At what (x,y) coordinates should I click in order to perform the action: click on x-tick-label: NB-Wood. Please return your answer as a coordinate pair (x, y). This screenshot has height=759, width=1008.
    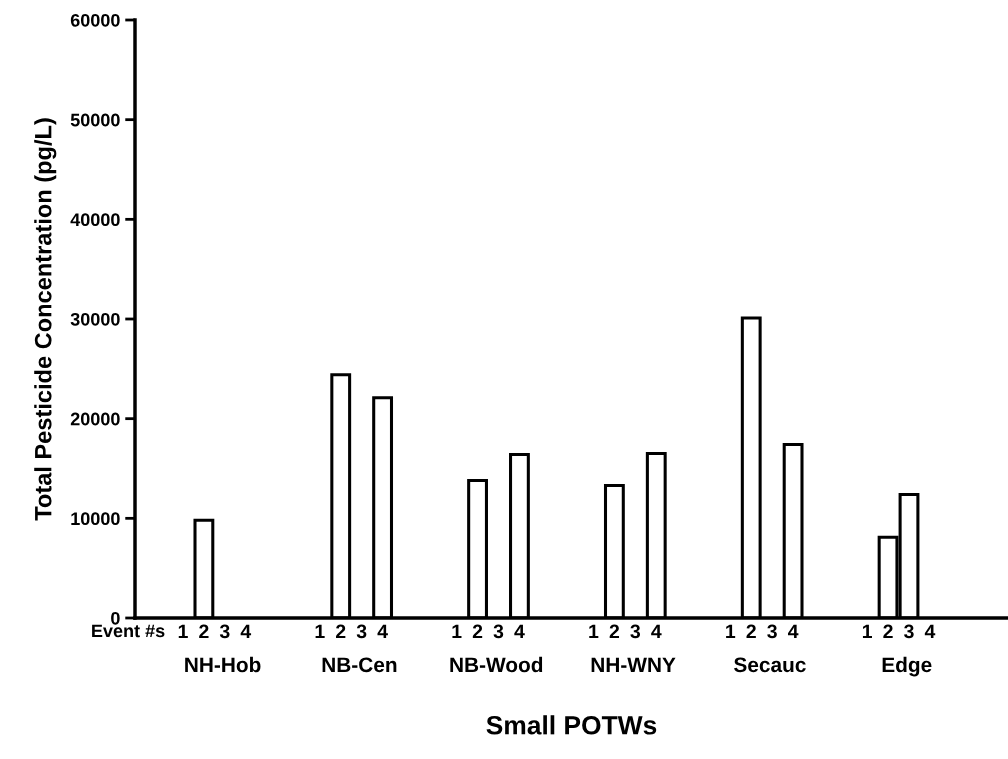
    Looking at the image, I should click on (496, 664).